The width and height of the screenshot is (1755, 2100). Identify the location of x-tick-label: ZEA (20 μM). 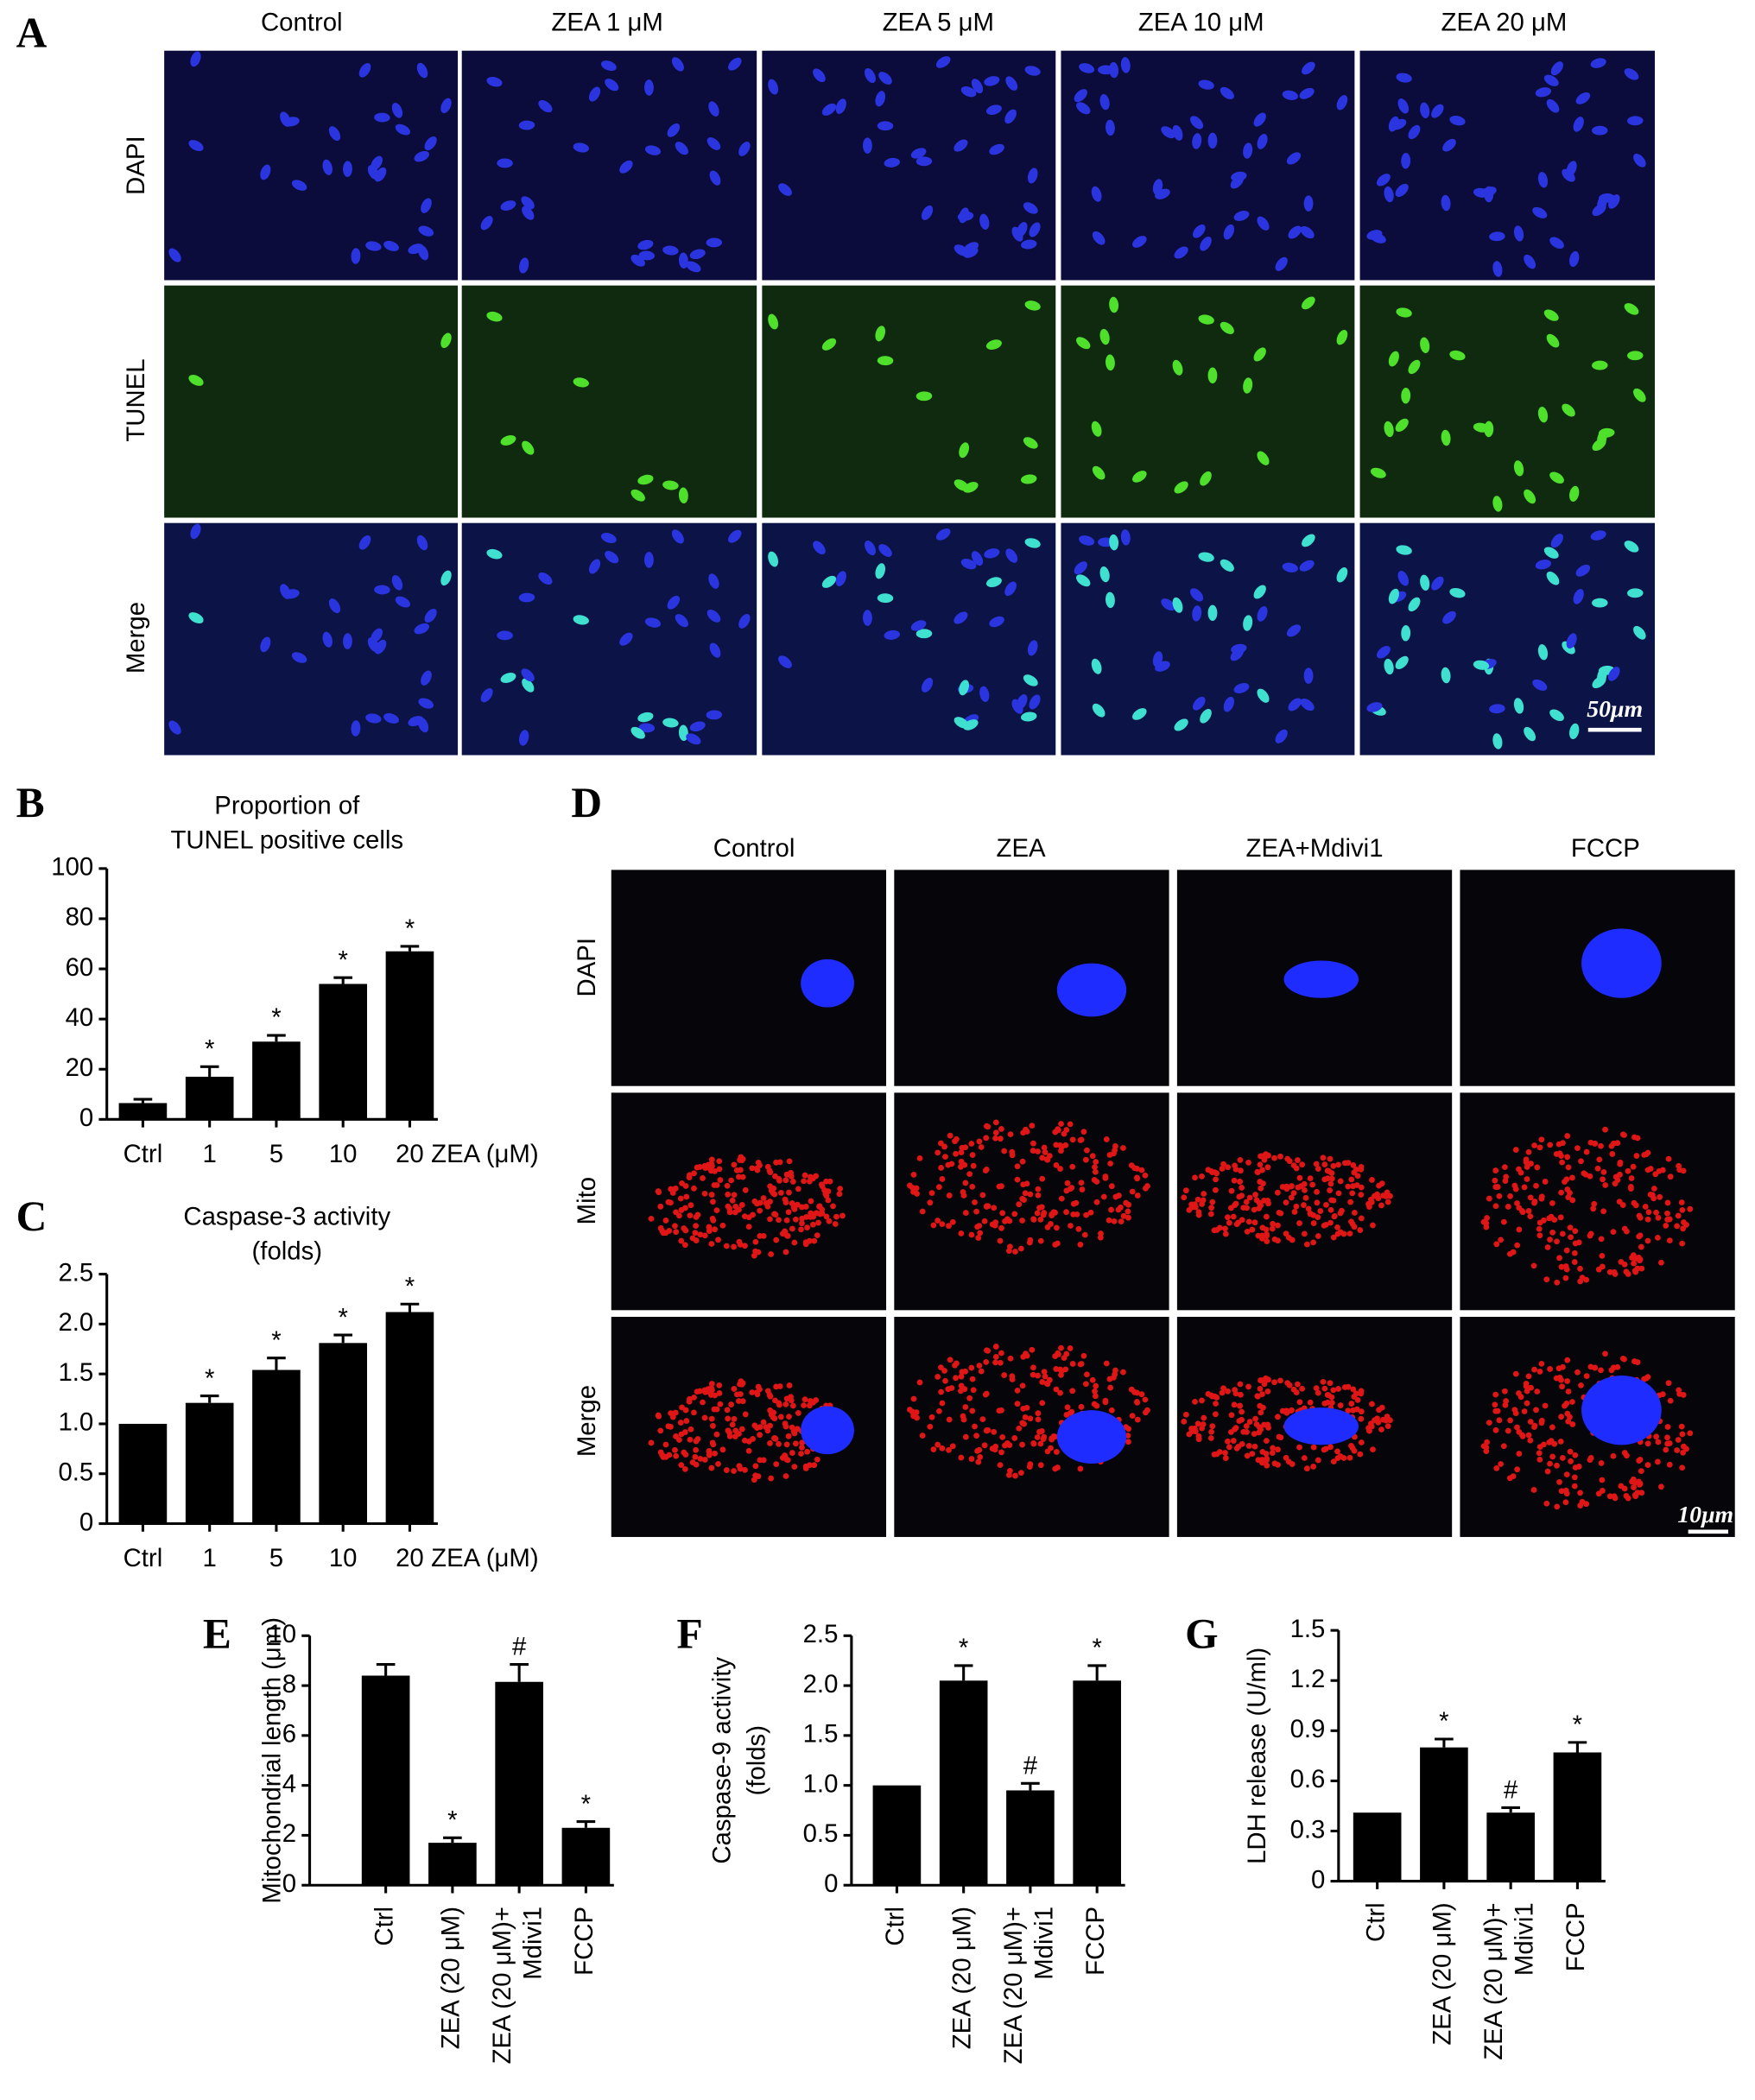
(1443, 1973).